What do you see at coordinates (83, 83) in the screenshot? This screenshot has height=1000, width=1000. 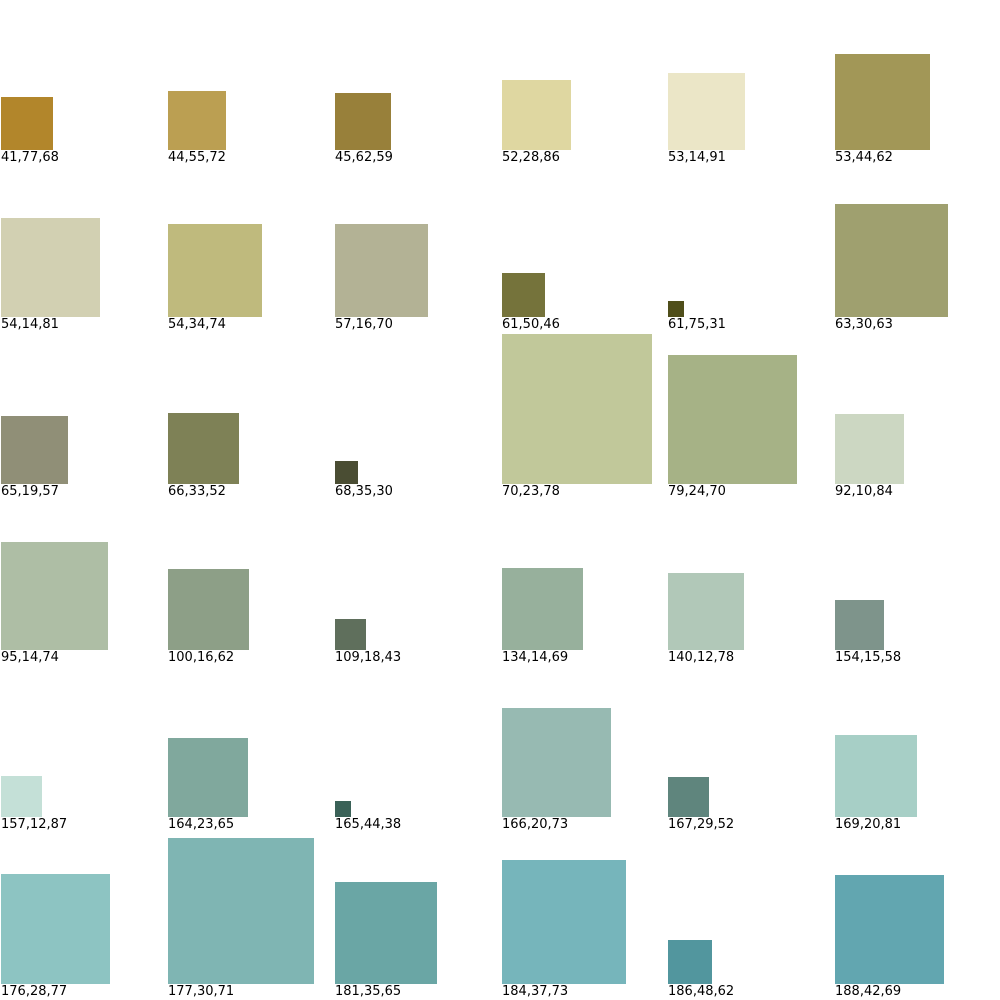 I see `swatch-cell: 41,77,68` at bounding box center [83, 83].